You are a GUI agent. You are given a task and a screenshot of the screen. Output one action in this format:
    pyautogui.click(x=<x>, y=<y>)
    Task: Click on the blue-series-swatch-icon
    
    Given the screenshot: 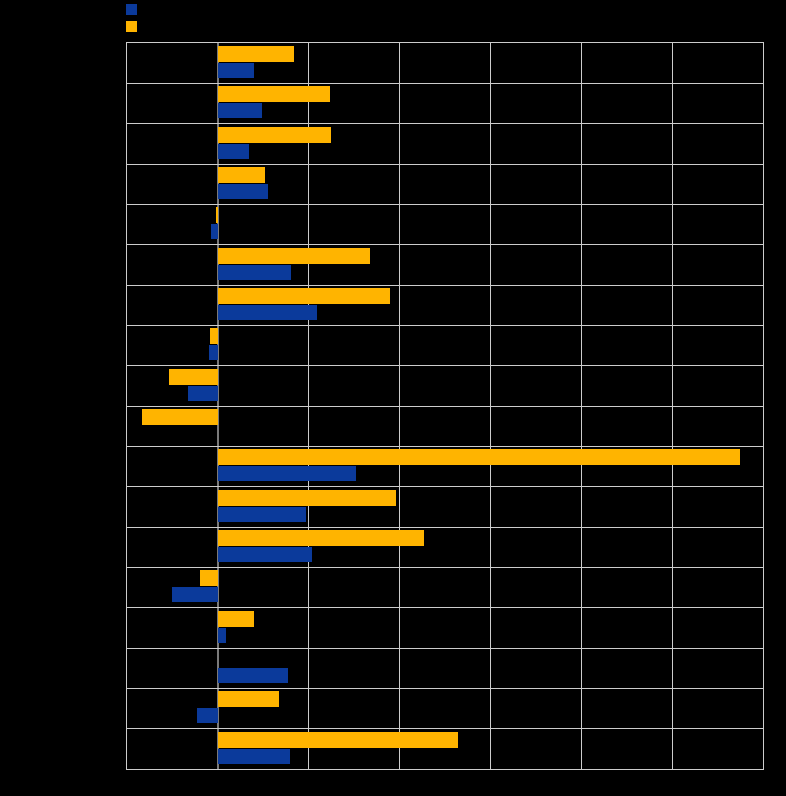 What is the action you would take?
    pyautogui.click(x=131, y=9)
    